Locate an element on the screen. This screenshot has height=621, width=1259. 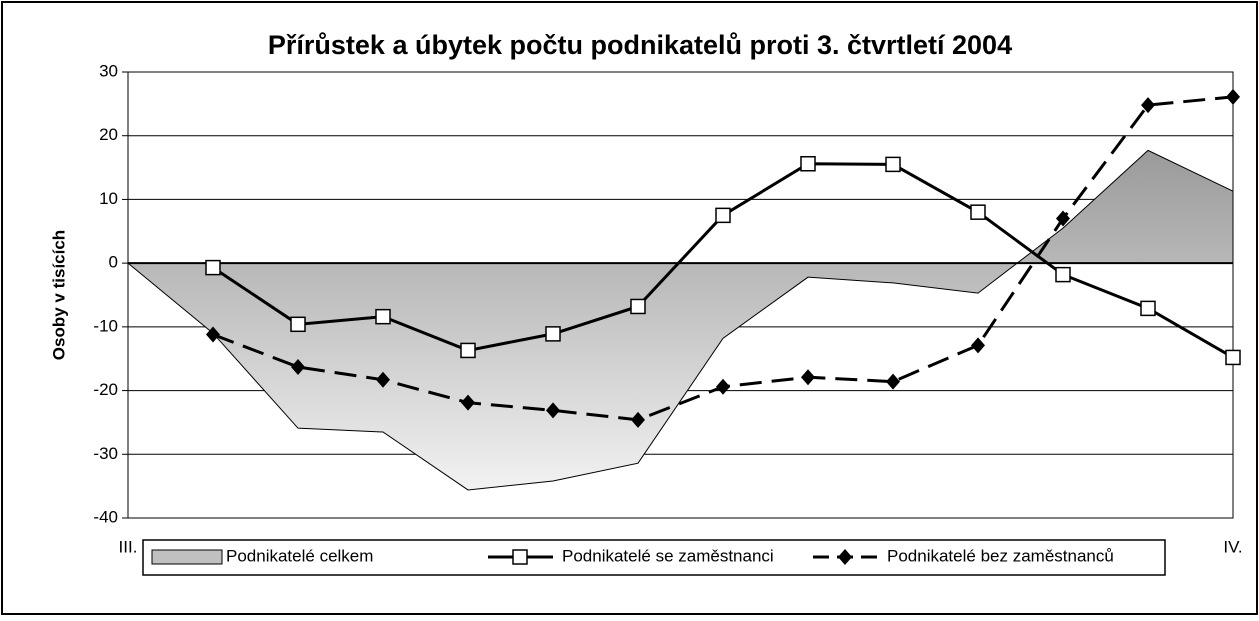
y-tick-label: 0 is located at coordinates (113, 262).